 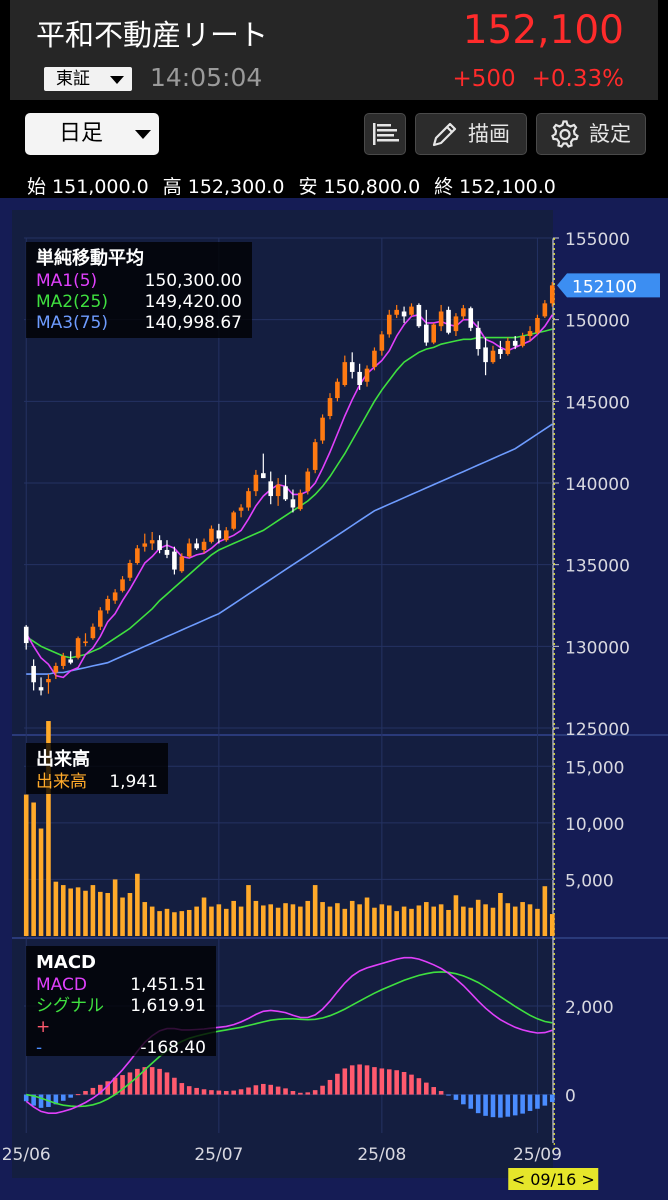 I want to click on price-tick-label: 135000, so click(x=597, y=567).